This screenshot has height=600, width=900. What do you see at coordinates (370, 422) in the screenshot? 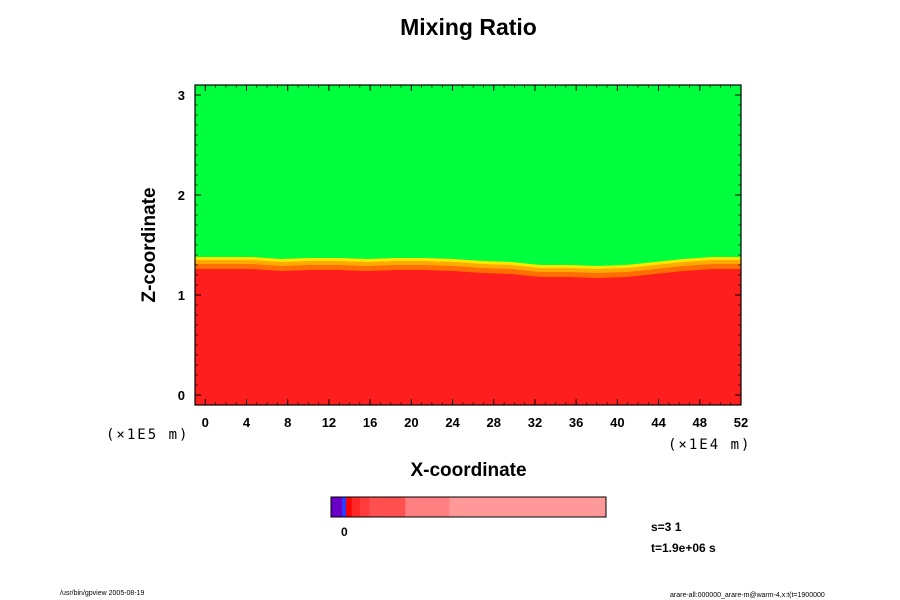
I see `x-tick-label: 16` at bounding box center [370, 422].